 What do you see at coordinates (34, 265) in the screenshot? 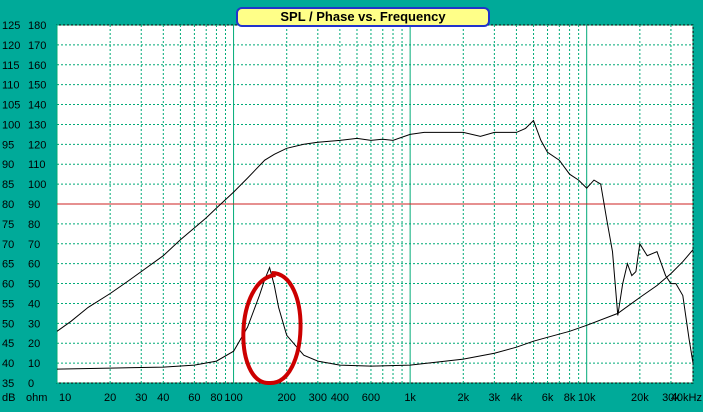
I see `y-tick-label-ohm: 60` at bounding box center [34, 265].